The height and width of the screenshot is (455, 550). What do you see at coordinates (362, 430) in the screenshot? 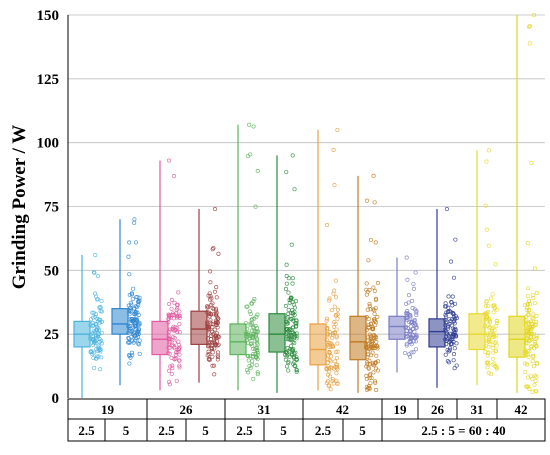
I see `category-label-bottom: 5` at bounding box center [362, 430].